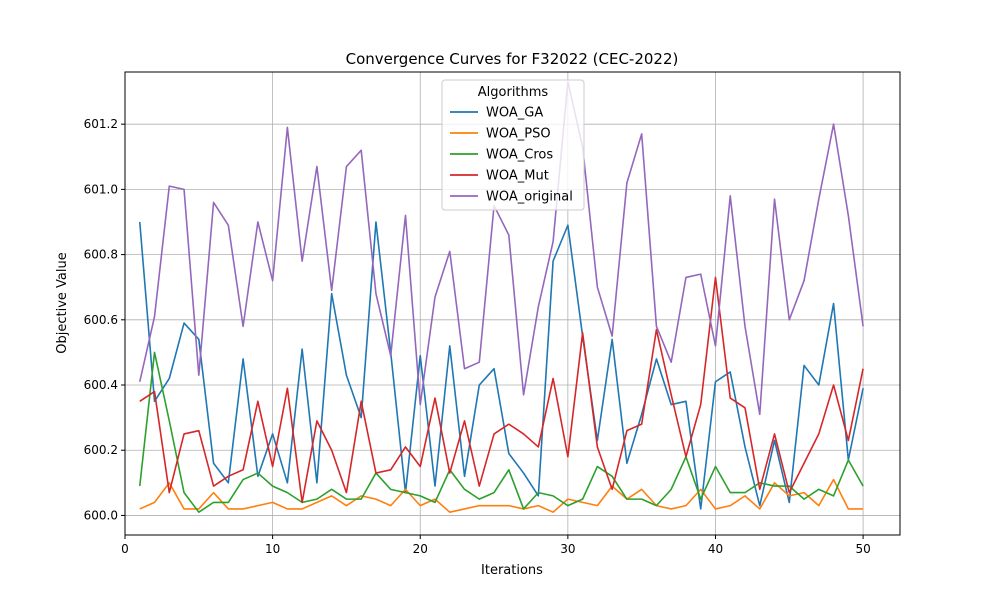  What do you see at coordinates (514, 113) in the screenshot?
I see `legend-label: WOA_GA` at bounding box center [514, 113].